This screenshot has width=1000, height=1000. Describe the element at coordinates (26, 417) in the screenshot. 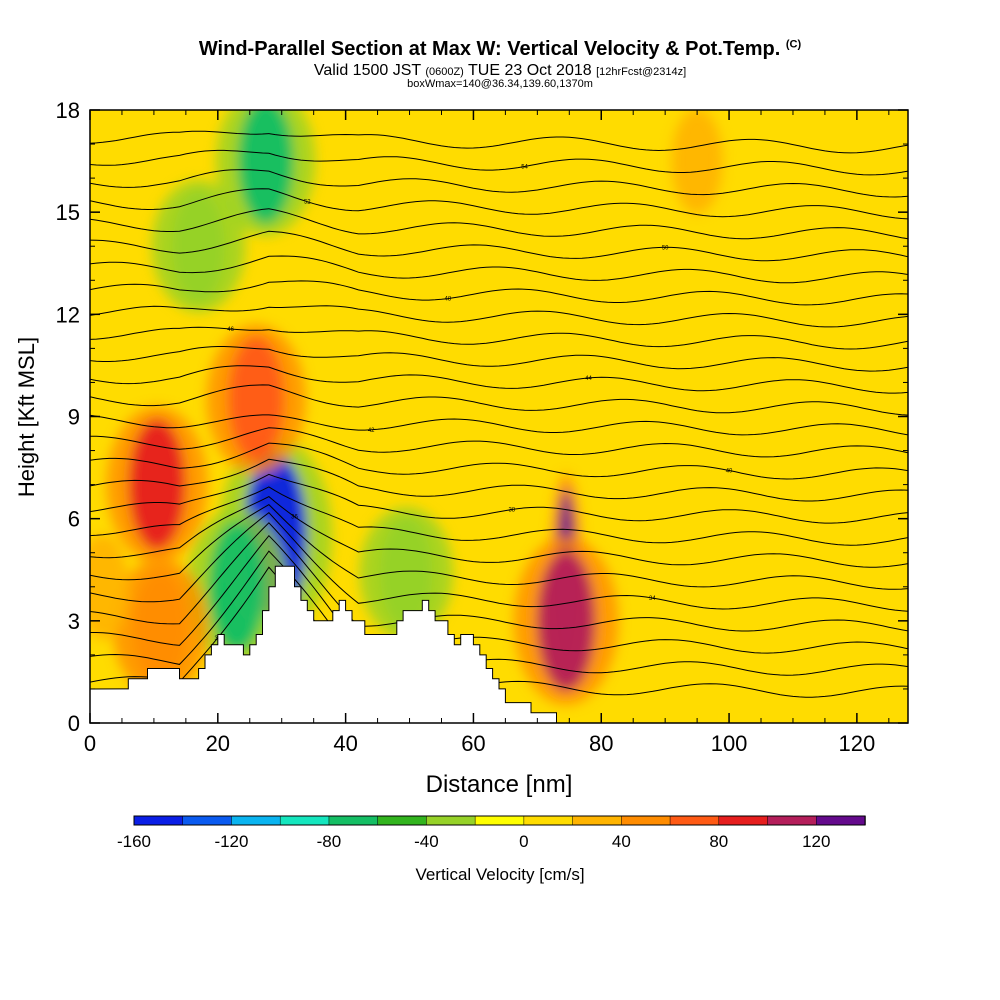

I see `y-axis-label: Height [Kft MSL]` at that location.